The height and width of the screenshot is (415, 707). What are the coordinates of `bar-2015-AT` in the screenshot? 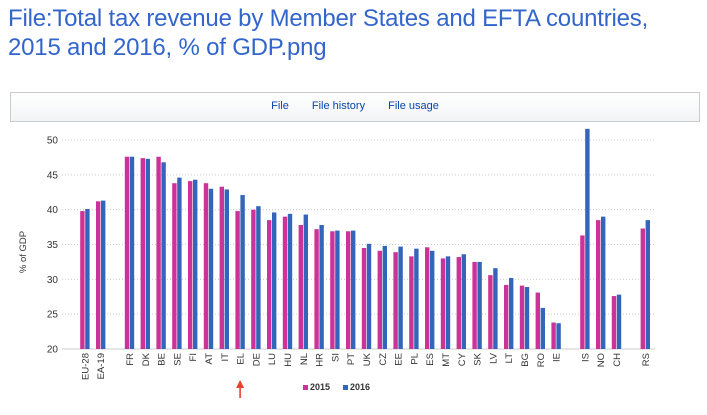 It's located at (206, 266).